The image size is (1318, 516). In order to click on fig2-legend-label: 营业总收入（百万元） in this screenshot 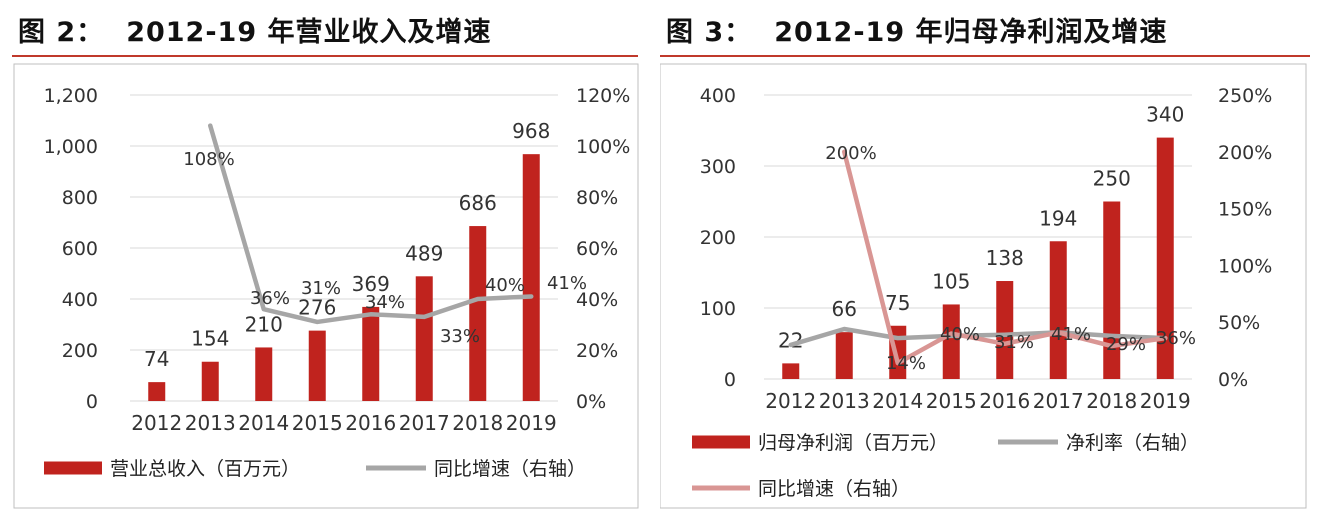, I will do `click(205, 469)`.